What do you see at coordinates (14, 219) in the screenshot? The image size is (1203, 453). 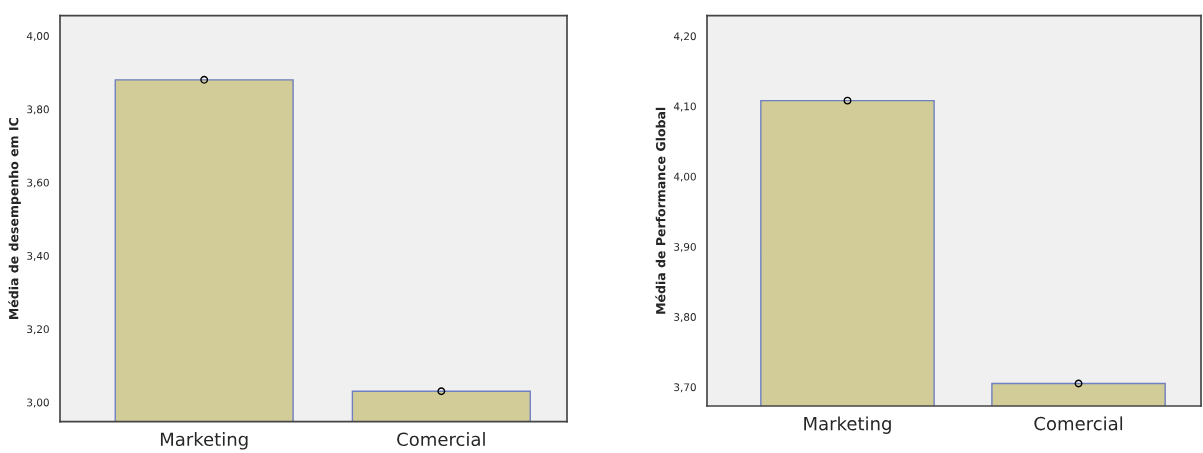 I see `y-axis-title: Média de desempenho em IC` at bounding box center [14, 219].